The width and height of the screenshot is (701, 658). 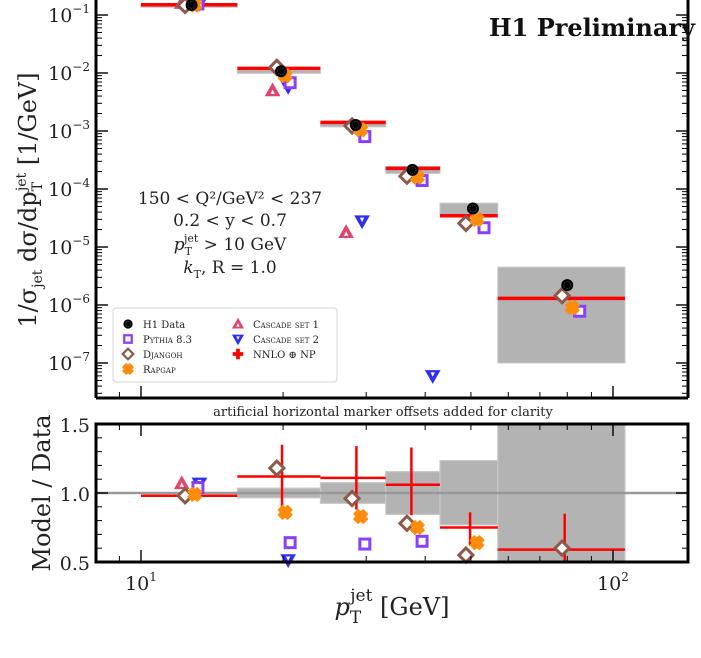 I want to click on legend-frame, so click(x=225, y=345).